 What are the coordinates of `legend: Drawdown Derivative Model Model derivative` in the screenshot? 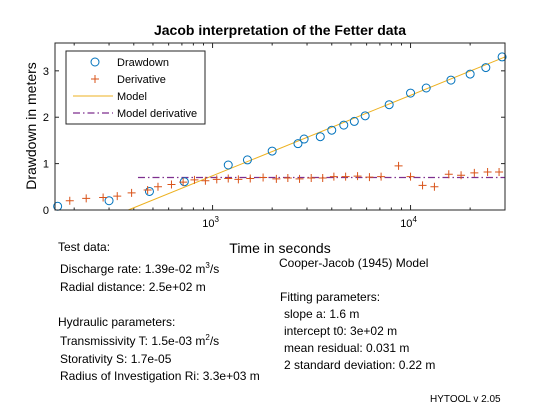 It's located at (135, 87).